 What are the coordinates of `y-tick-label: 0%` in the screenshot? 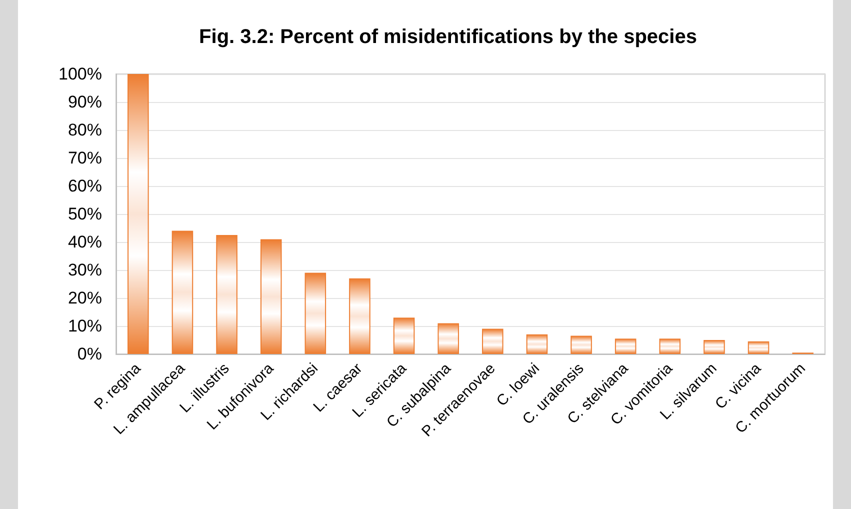 It's located at (89, 354).